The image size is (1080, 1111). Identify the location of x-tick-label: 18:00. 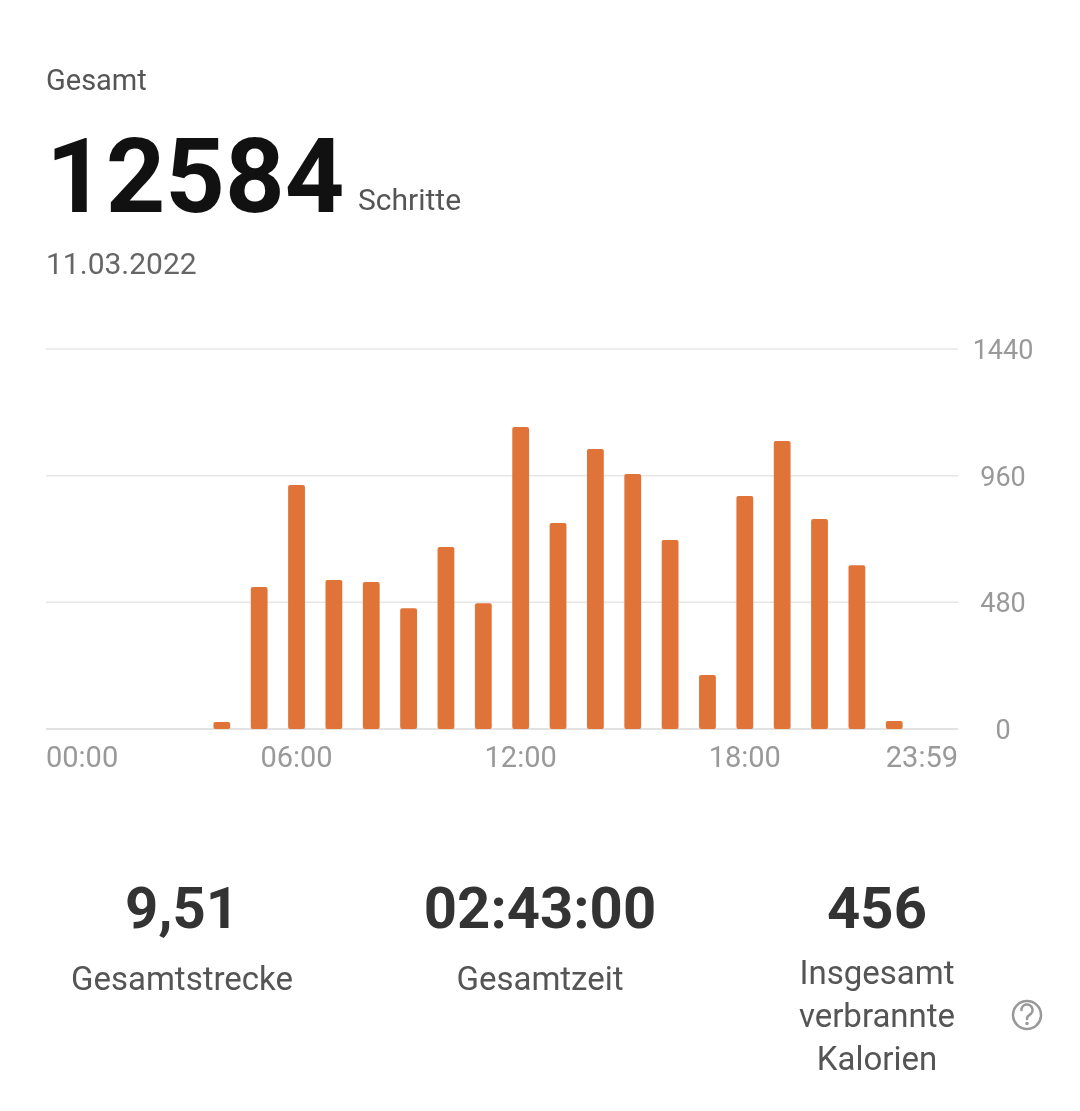
(744, 757).